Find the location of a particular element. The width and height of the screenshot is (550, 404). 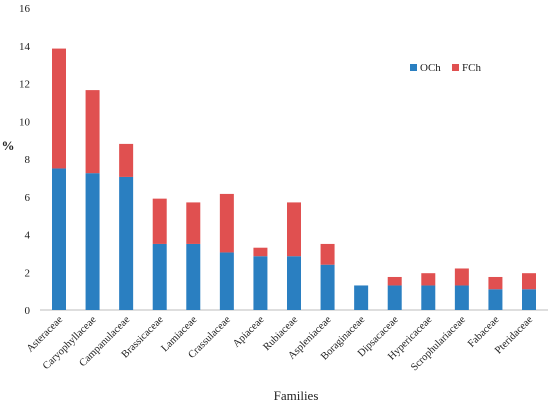

y-tick-label: 0 is located at coordinates (28, 311).